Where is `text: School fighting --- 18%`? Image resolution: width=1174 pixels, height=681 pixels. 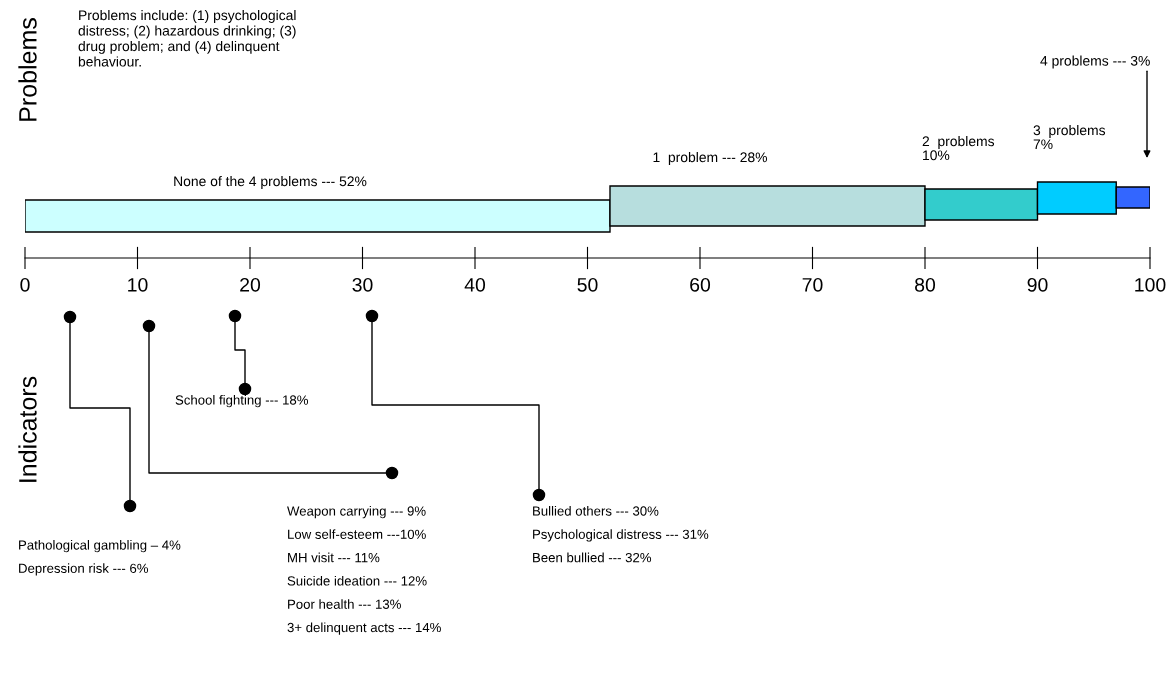
text: School fighting --- 18% is located at coordinates (242, 401).